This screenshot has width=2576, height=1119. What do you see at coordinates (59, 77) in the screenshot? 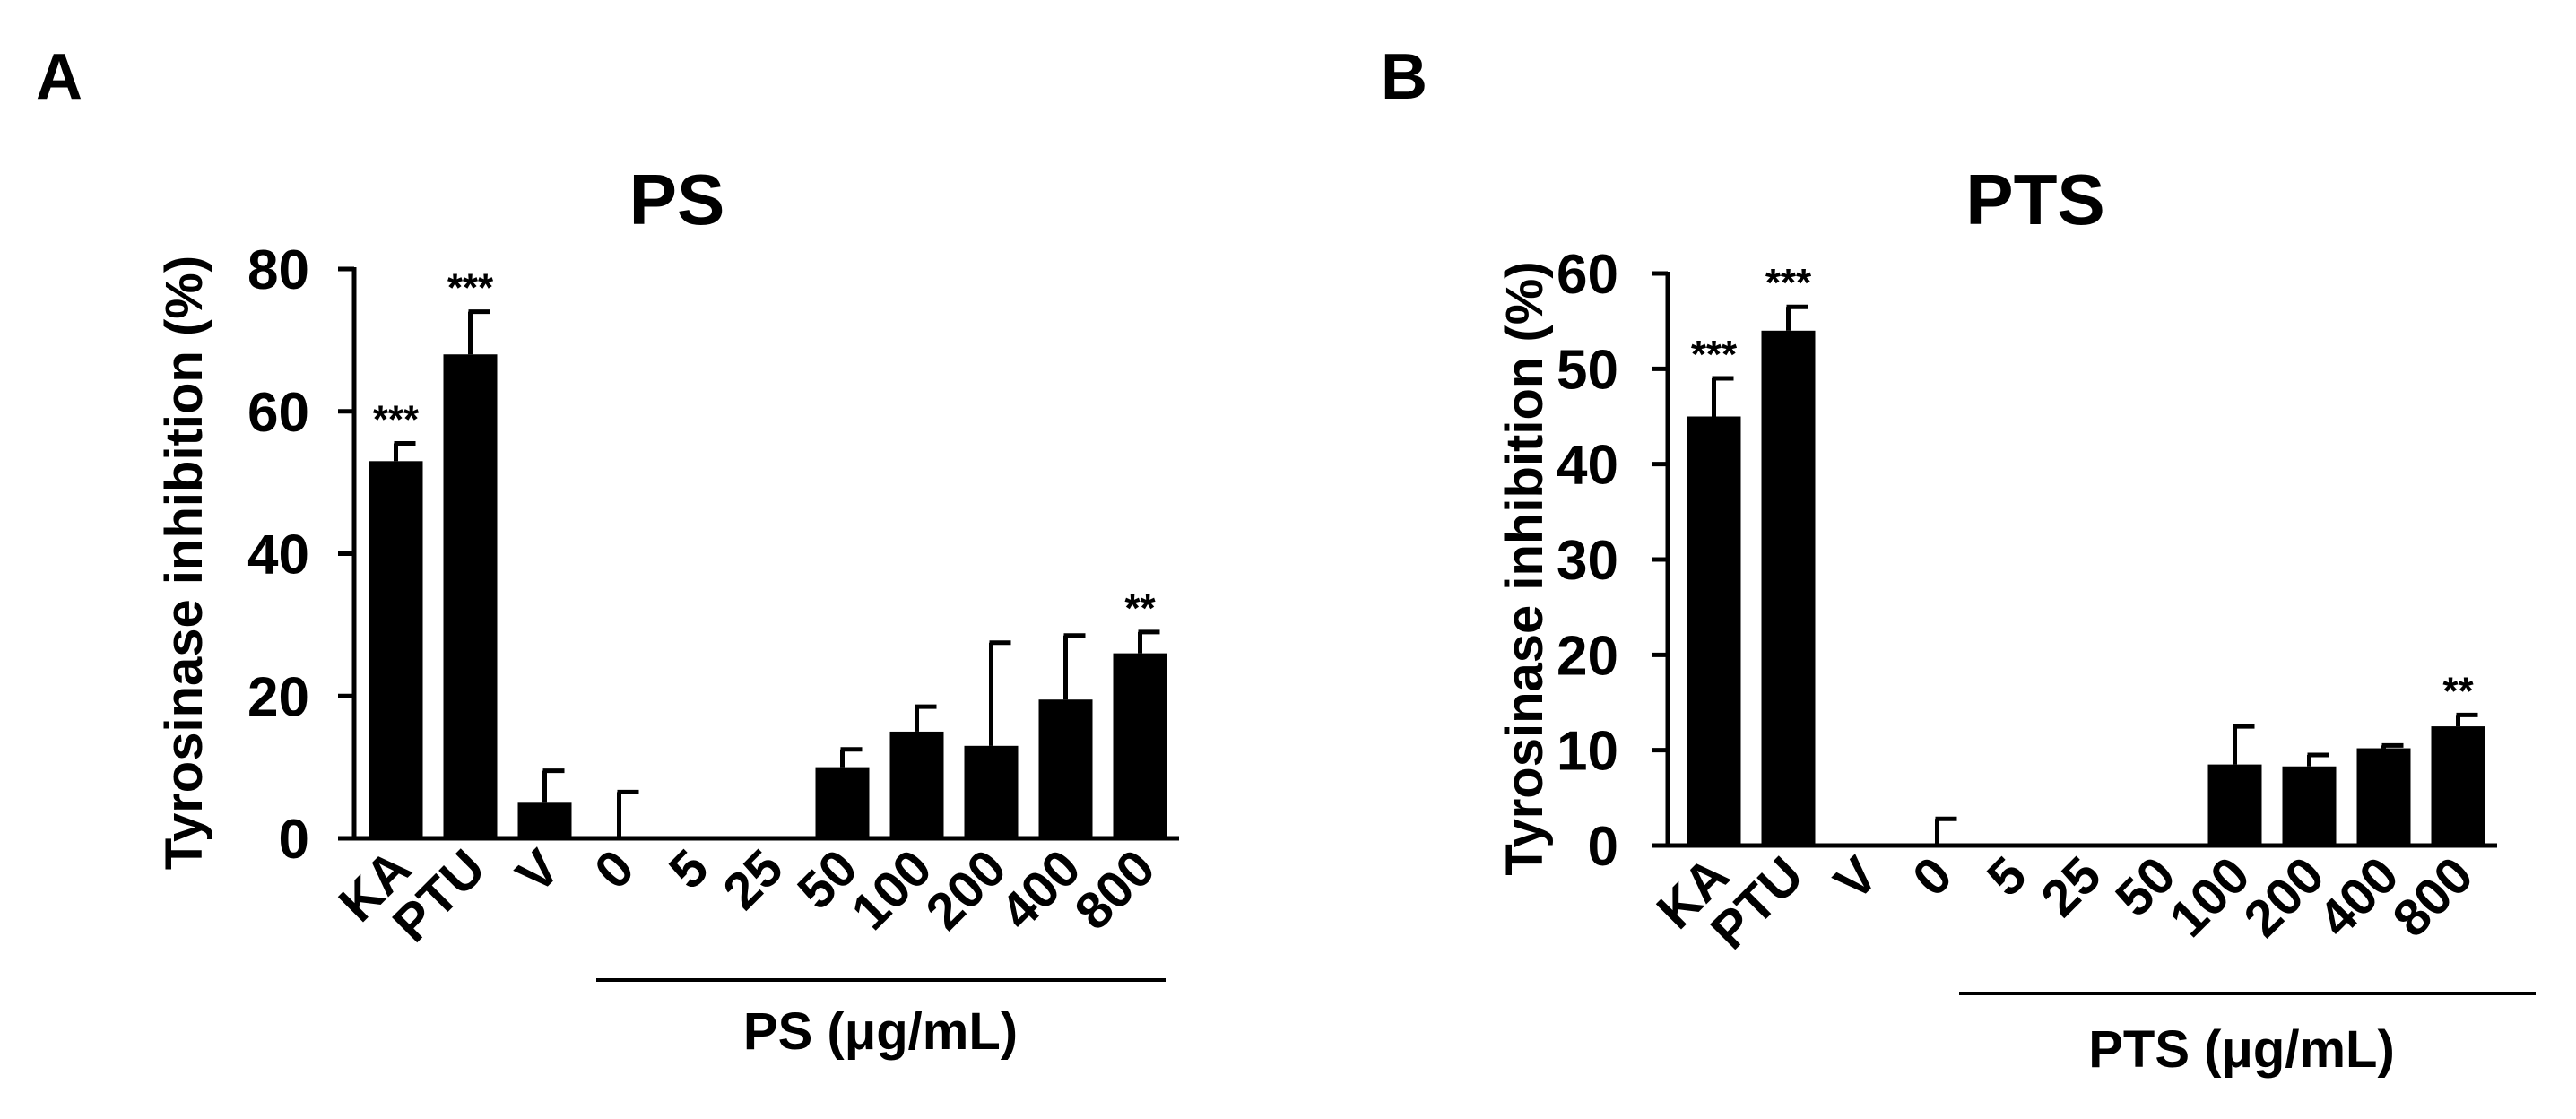
I see `panel-letter: A` at bounding box center [59, 77].